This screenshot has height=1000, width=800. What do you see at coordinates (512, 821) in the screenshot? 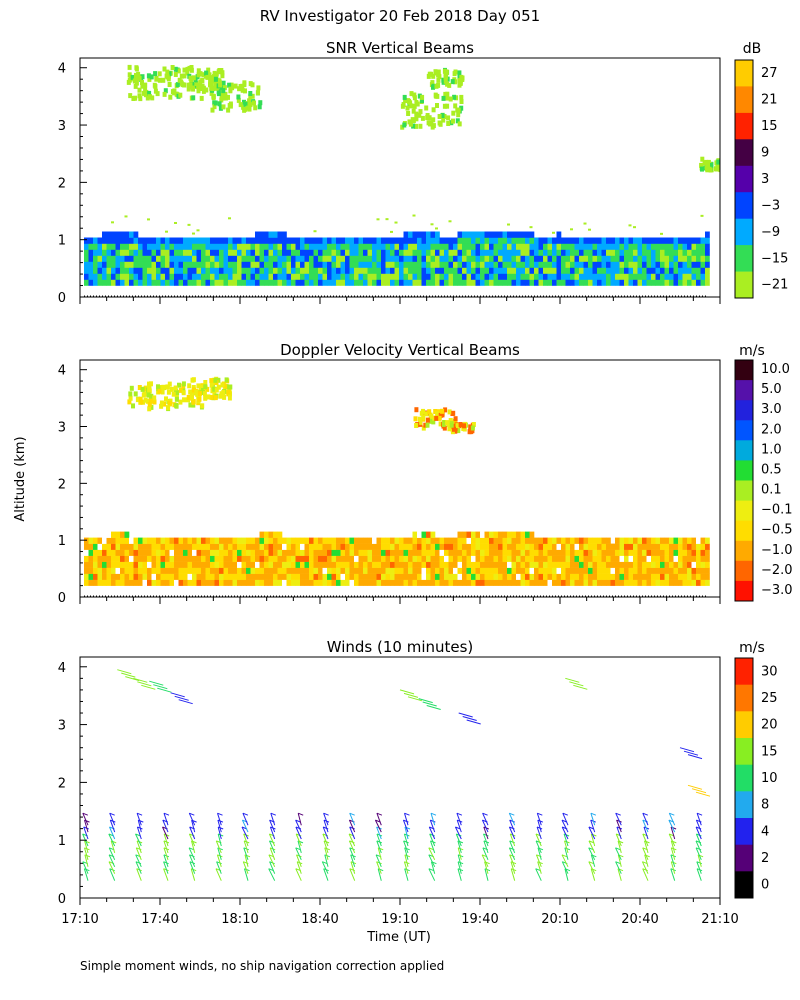
I see `wind-barb-flag` at bounding box center [512, 821].